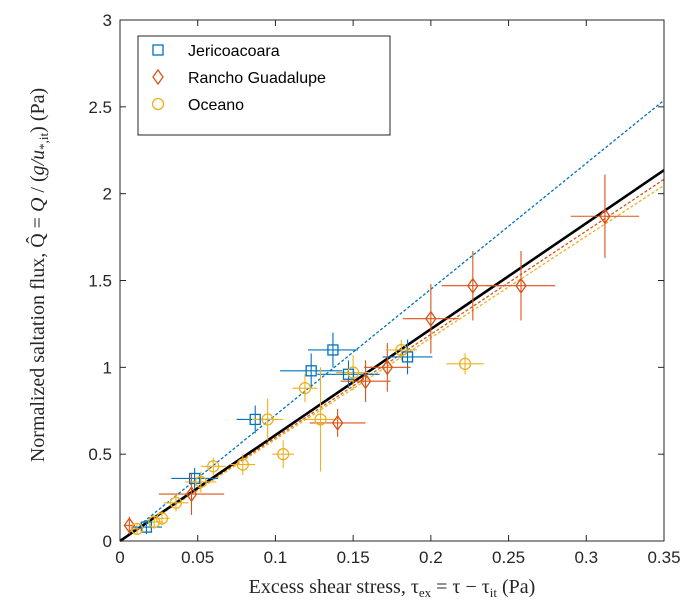 The image size is (689, 601). What do you see at coordinates (107, 20) in the screenshot?
I see `y-tick-label: 3` at bounding box center [107, 20].